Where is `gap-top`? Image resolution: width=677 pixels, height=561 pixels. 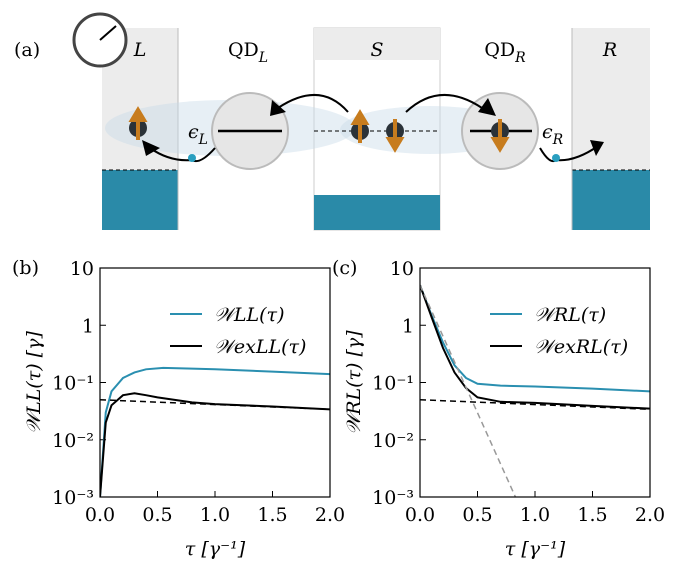
gap-top is located at coordinates (377, 44).